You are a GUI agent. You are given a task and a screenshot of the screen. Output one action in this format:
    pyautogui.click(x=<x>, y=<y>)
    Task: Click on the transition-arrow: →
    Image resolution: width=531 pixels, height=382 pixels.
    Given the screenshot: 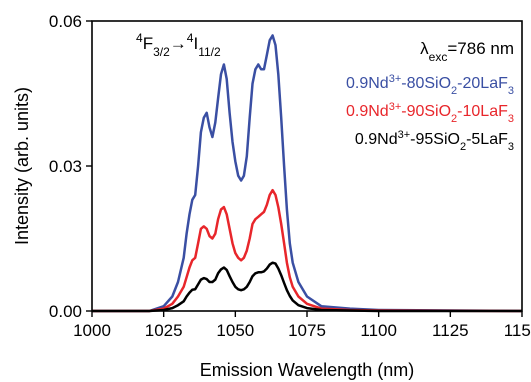 What is the action you would take?
    pyautogui.click(x=178, y=43)
    